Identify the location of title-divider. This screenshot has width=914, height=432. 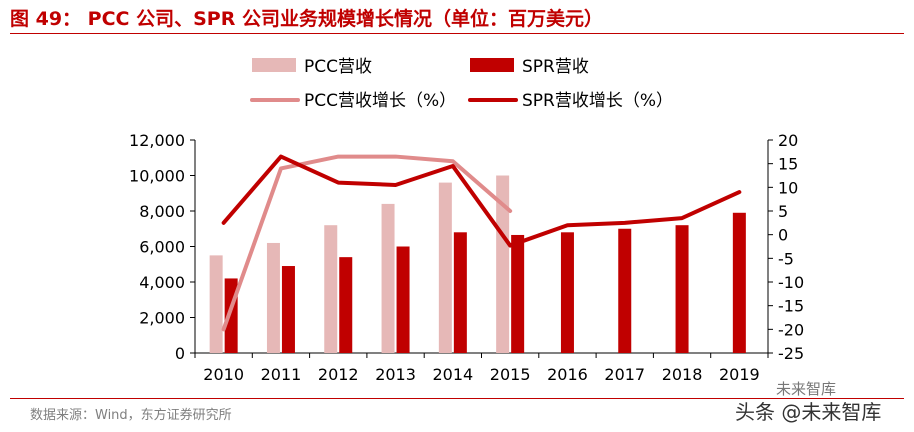
(457, 33).